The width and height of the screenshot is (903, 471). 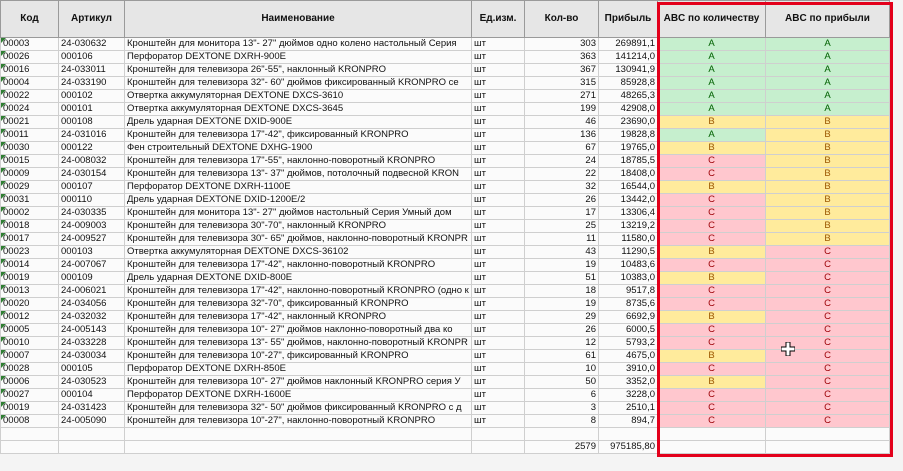 I want to click on qty-cell: 19, so click(x=561, y=265).